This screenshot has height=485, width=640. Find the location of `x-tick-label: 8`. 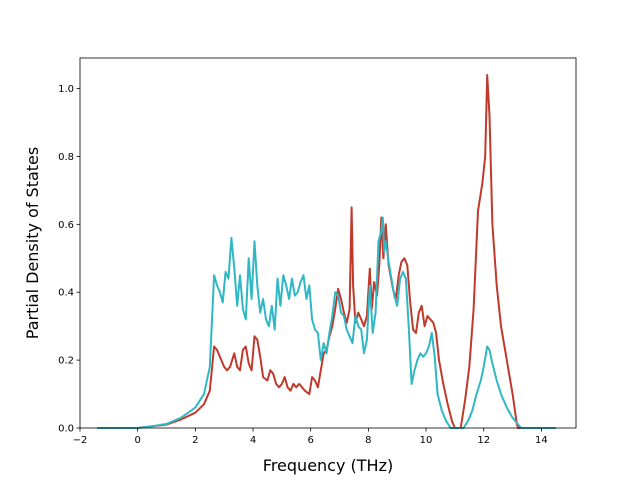

x-tick-label: 8 is located at coordinates (368, 440).